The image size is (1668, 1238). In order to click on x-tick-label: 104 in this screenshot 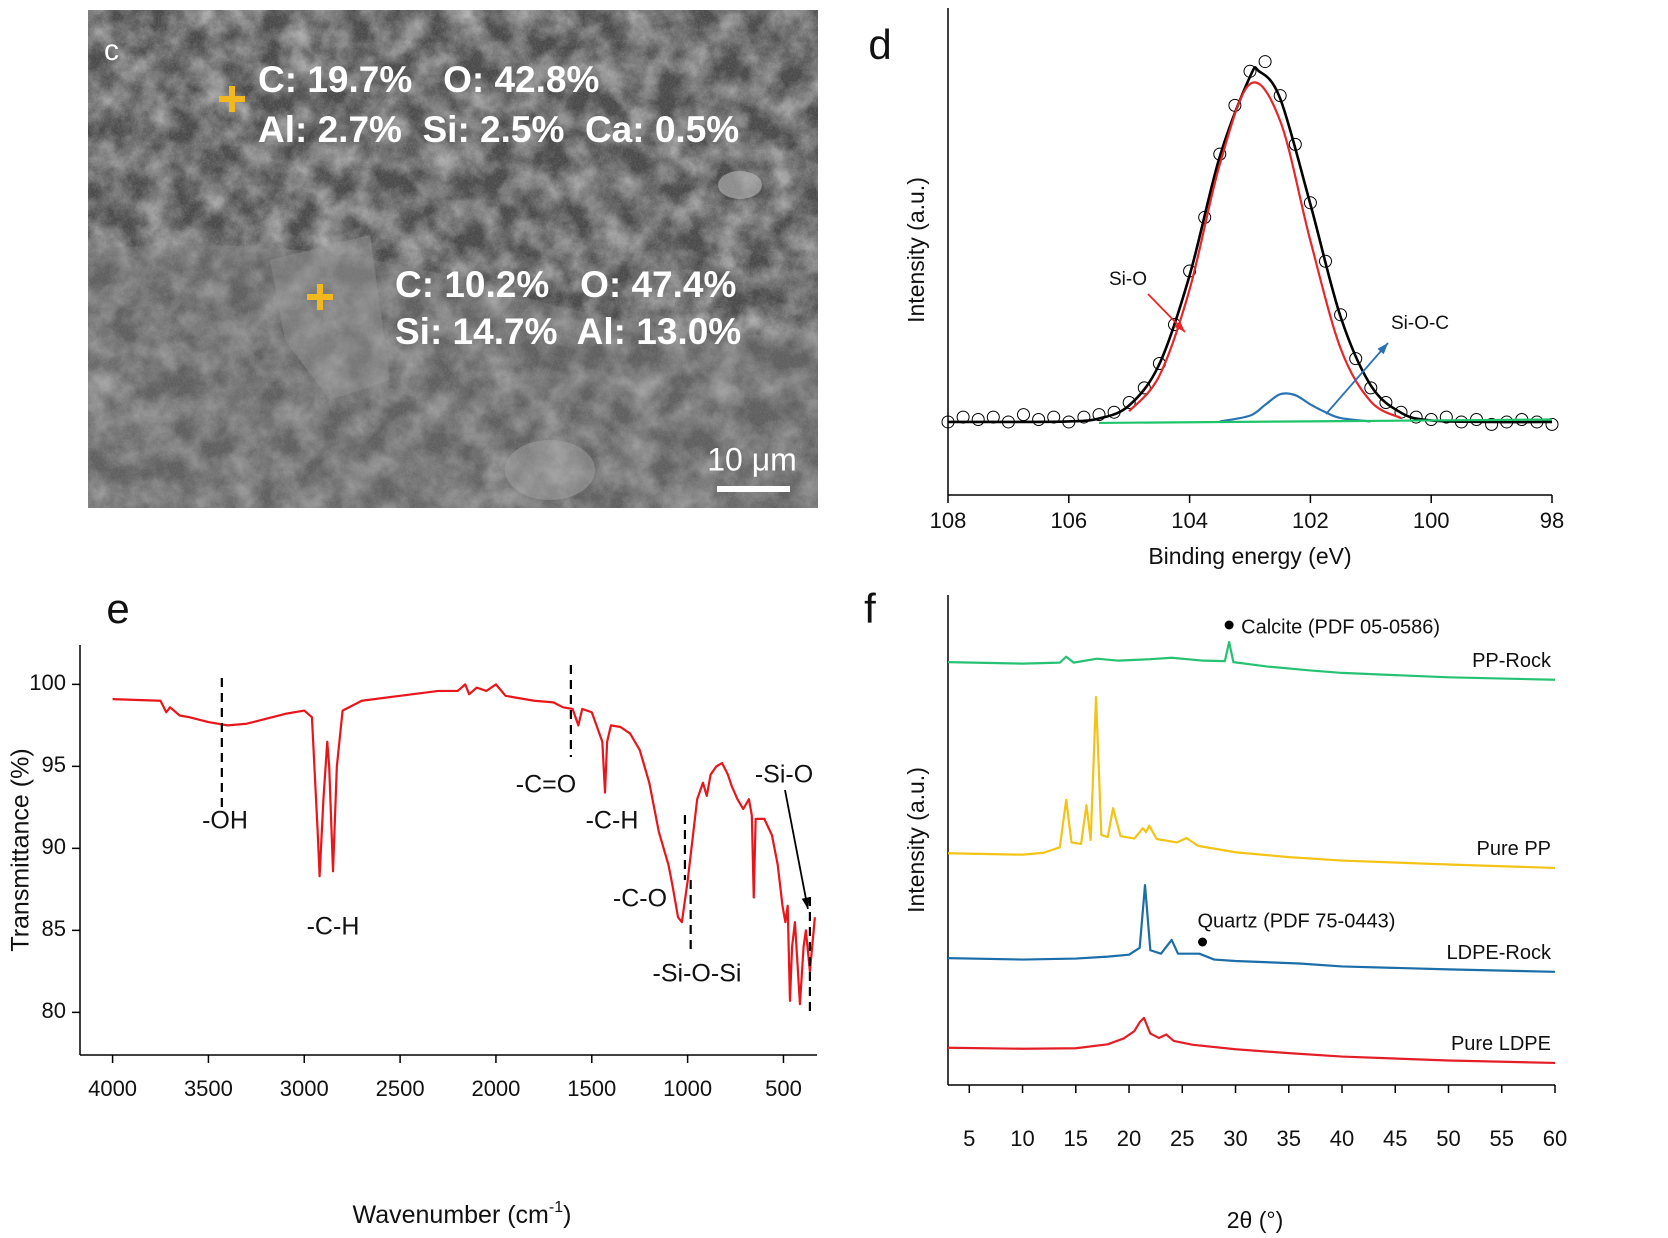, I will do `click(1189, 520)`.